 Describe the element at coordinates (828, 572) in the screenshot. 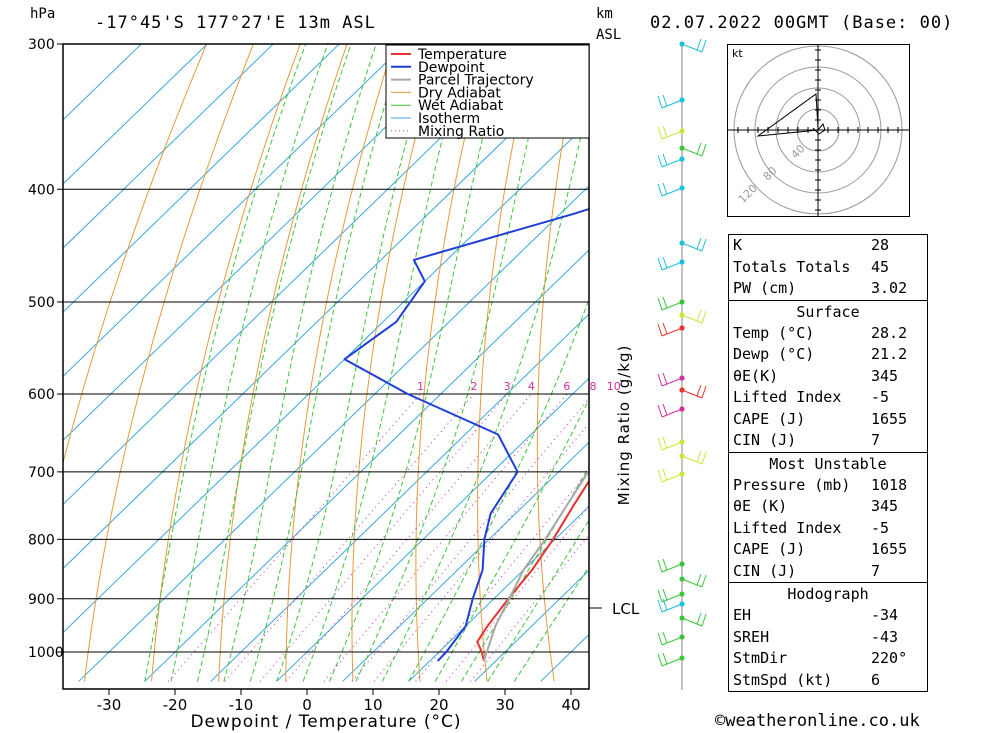

I see `mu-row: CIN (J) 7` at that location.